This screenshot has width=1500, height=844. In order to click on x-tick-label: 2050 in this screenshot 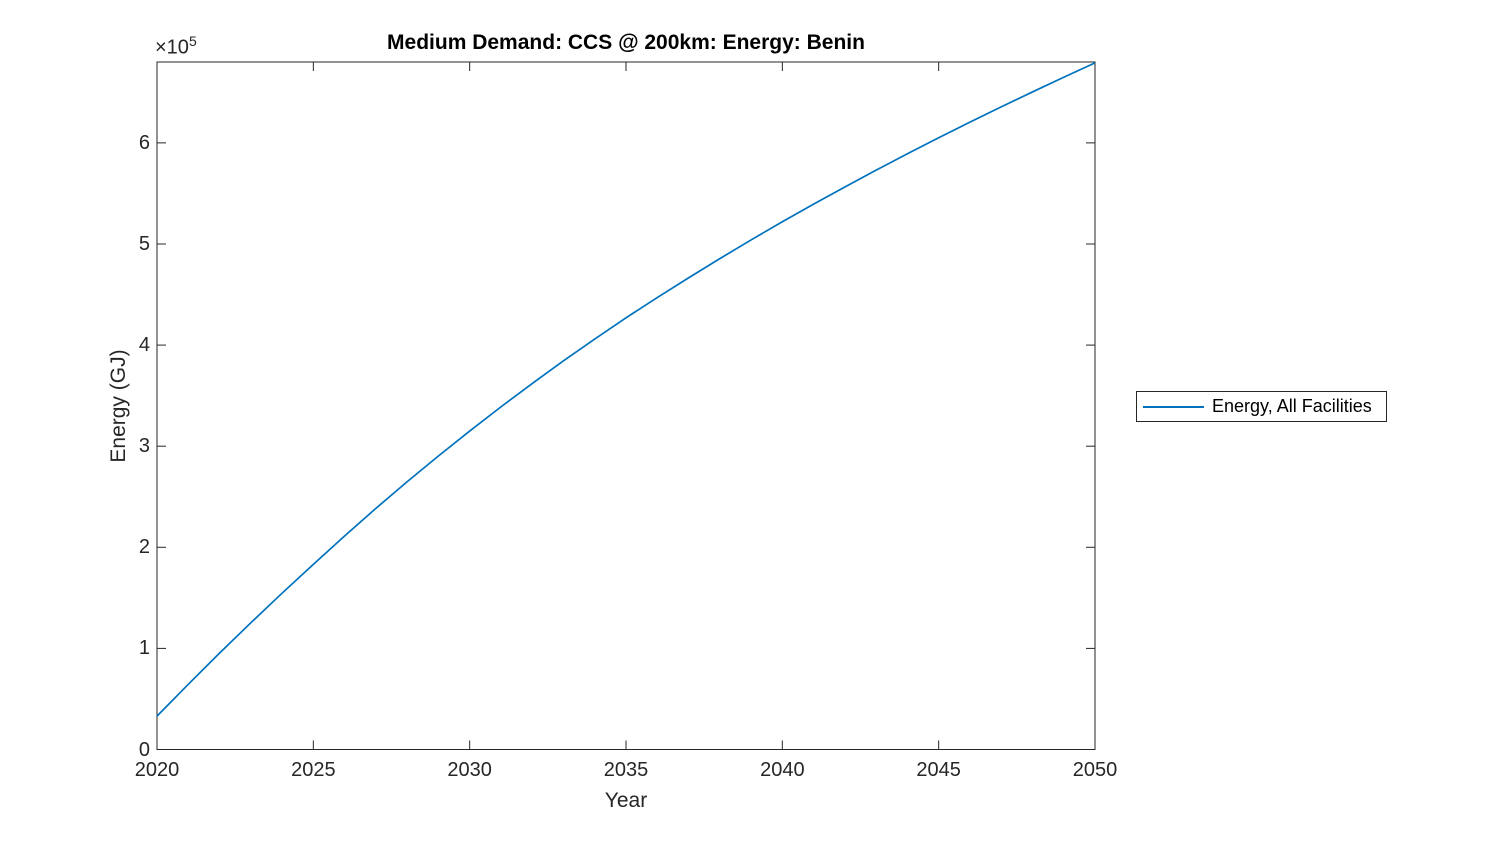, I will do `click(1095, 770)`.